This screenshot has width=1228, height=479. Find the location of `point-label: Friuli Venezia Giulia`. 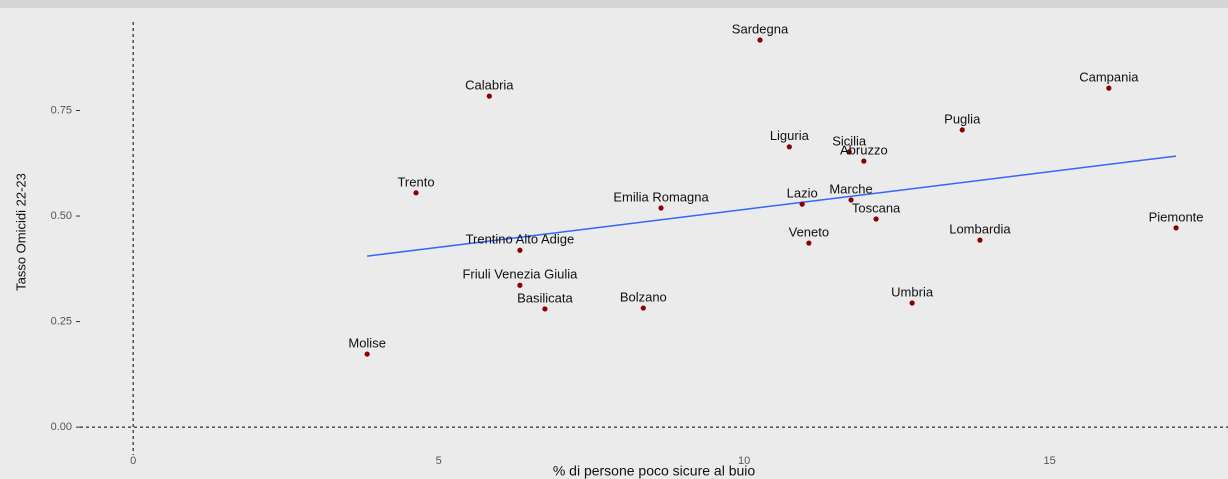

point-label: Friuli Venezia Giulia is located at coordinates (520, 274).